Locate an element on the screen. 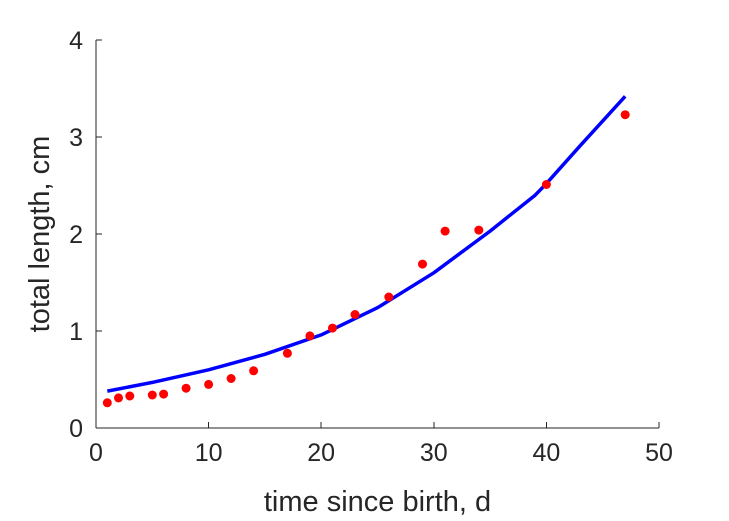  x-tick-label: 20 is located at coordinates (321, 453).